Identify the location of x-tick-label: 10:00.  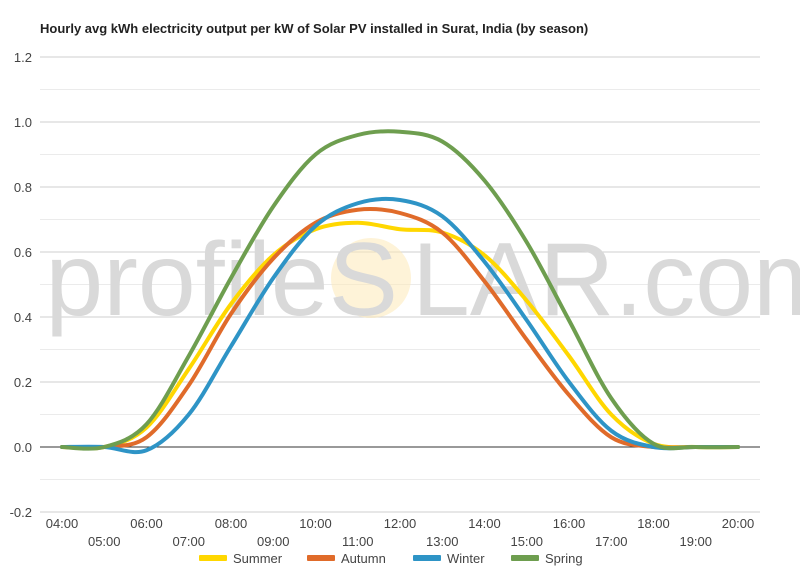
(315, 523).